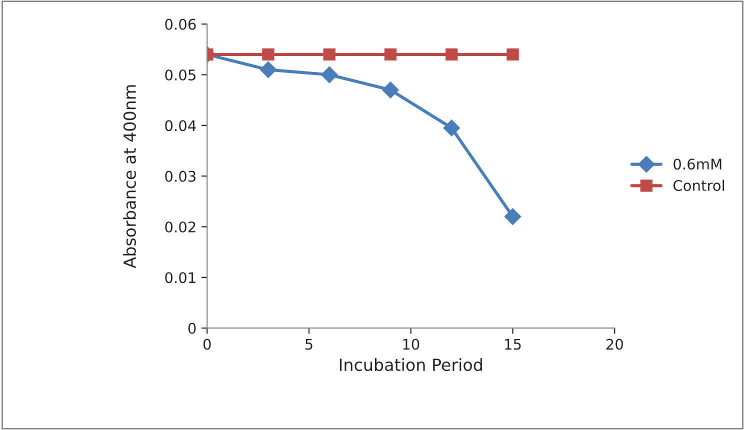  What do you see at coordinates (614, 344) in the screenshot?
I see `x-tick-label: 20` at bounding box center [614, 344].